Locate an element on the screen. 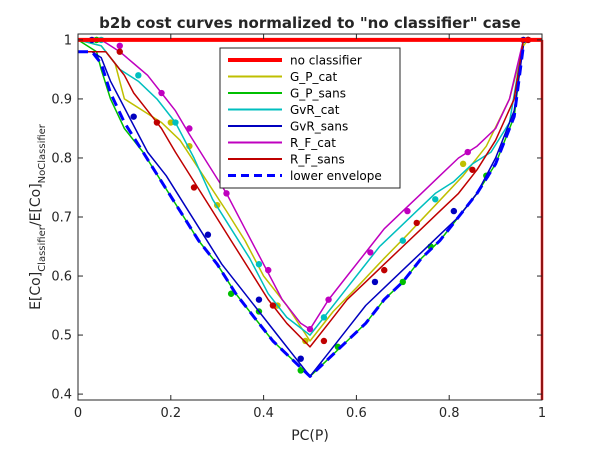 This screenshot has height=450, width=600. y-tick-label: 0.8 is located at coordinates (61, 158).